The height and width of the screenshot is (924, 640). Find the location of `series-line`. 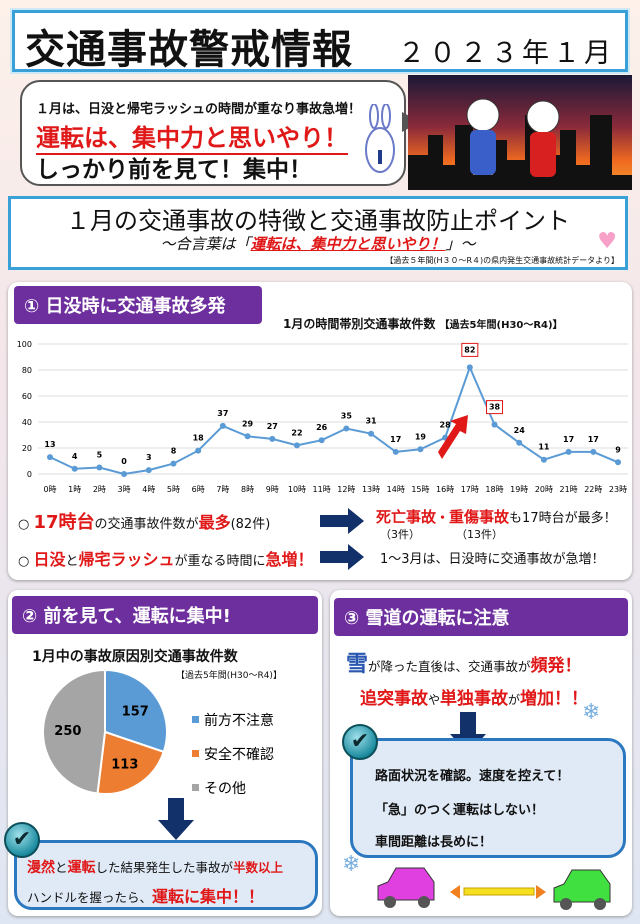

series-line is located at coordinates (334, 420).